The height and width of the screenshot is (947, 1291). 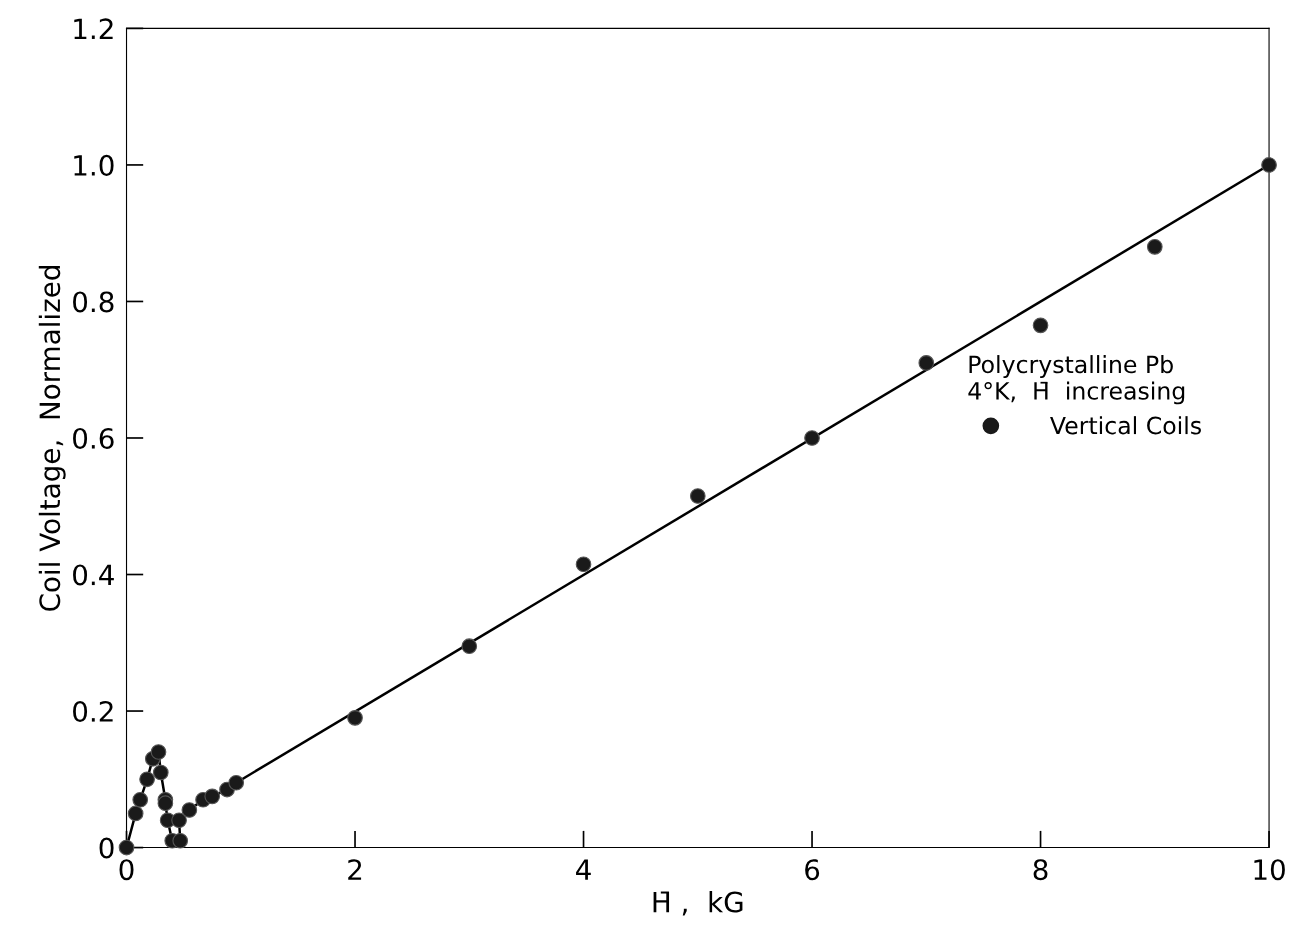 I want to click on x-tick-label: 6, so click(x=812, y=870).